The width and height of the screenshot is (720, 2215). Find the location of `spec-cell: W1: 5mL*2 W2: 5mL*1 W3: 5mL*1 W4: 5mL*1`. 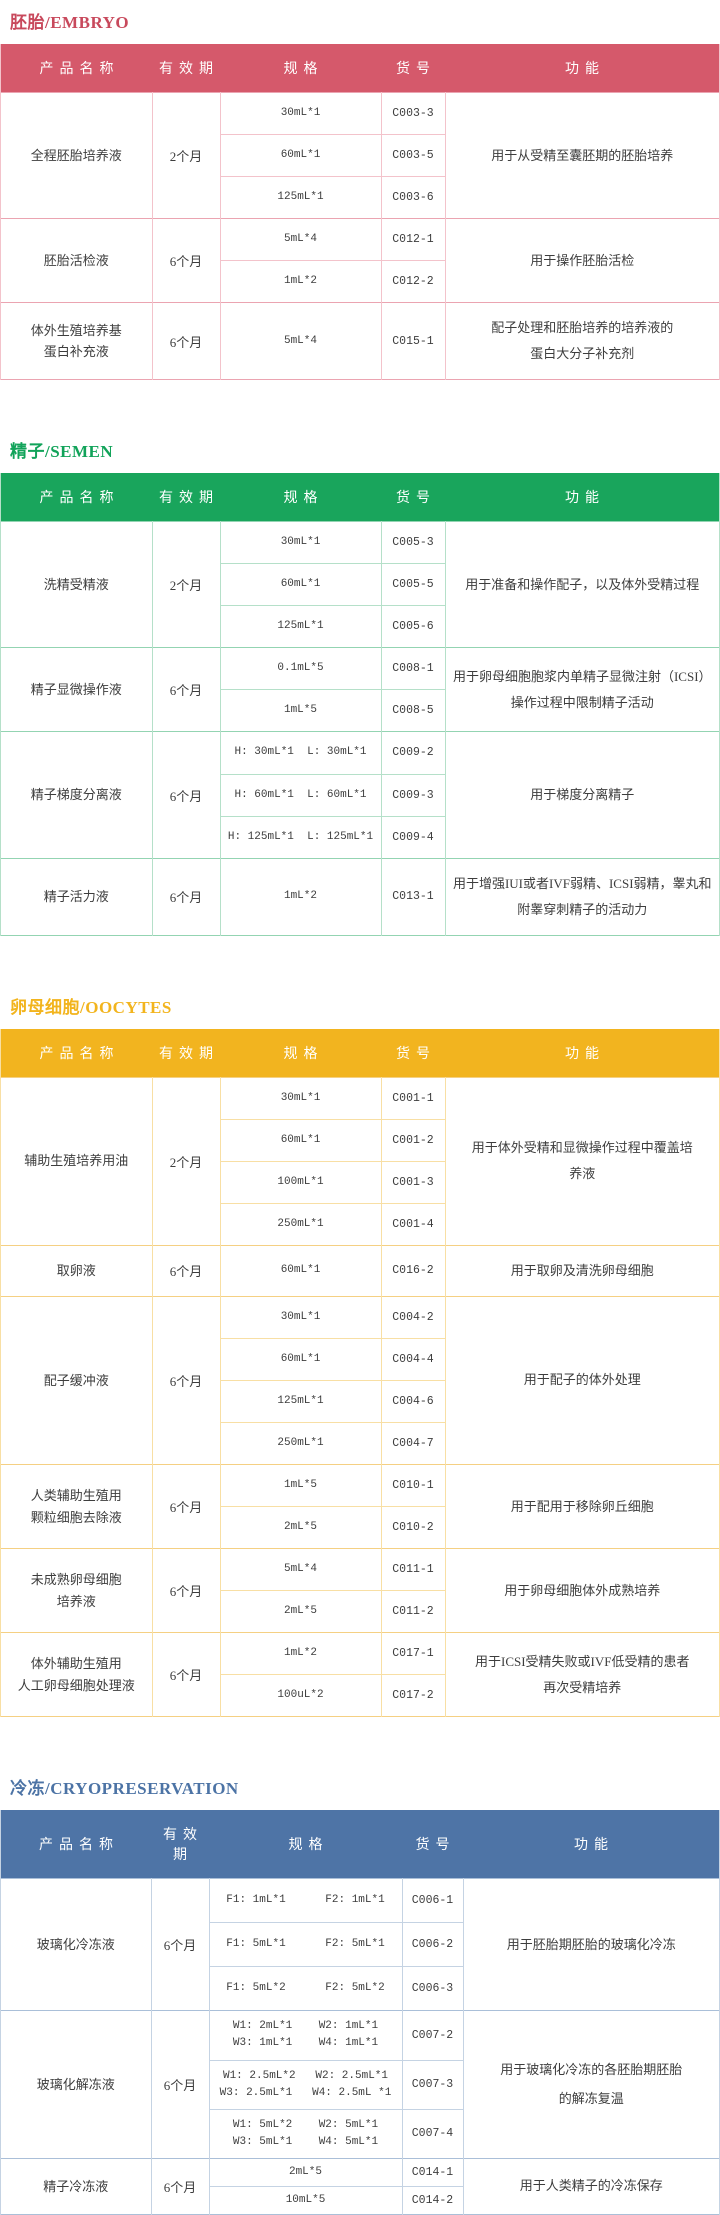

spec-cell: W1: 5mL*2 W2: 5mL*1 W3: 5mL*1 W4: 5mL*1 is located at coordinates (305, 2133).